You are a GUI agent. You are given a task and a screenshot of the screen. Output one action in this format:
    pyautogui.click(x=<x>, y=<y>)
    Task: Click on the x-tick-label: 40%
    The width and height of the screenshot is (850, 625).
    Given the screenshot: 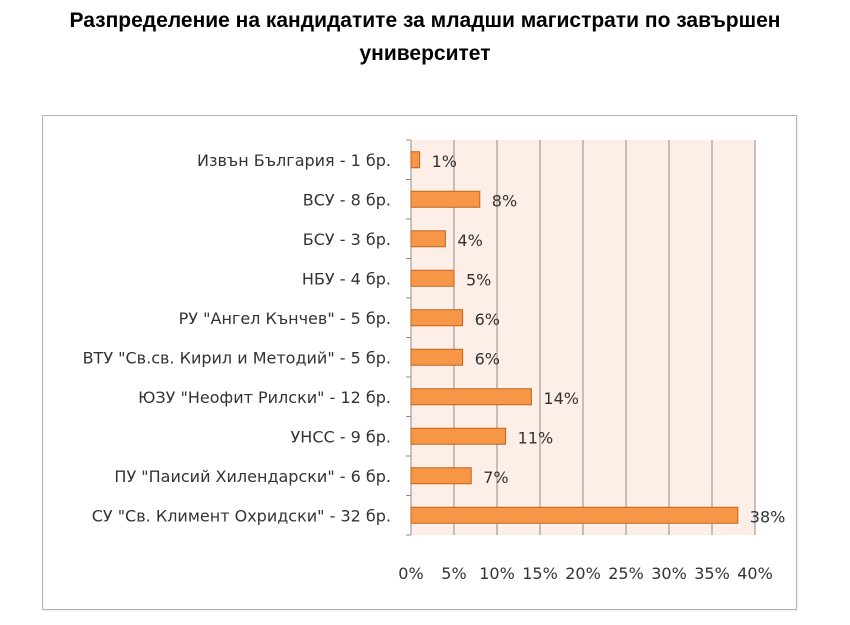 What is the action you would take?
    pyautogui.click(x=755, y=573)
    